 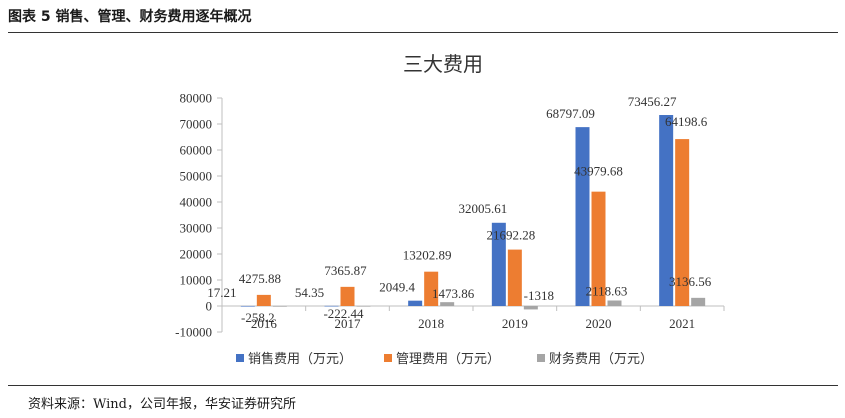 I want to click on data-label: 7365.87, so click(x=345, y=270).